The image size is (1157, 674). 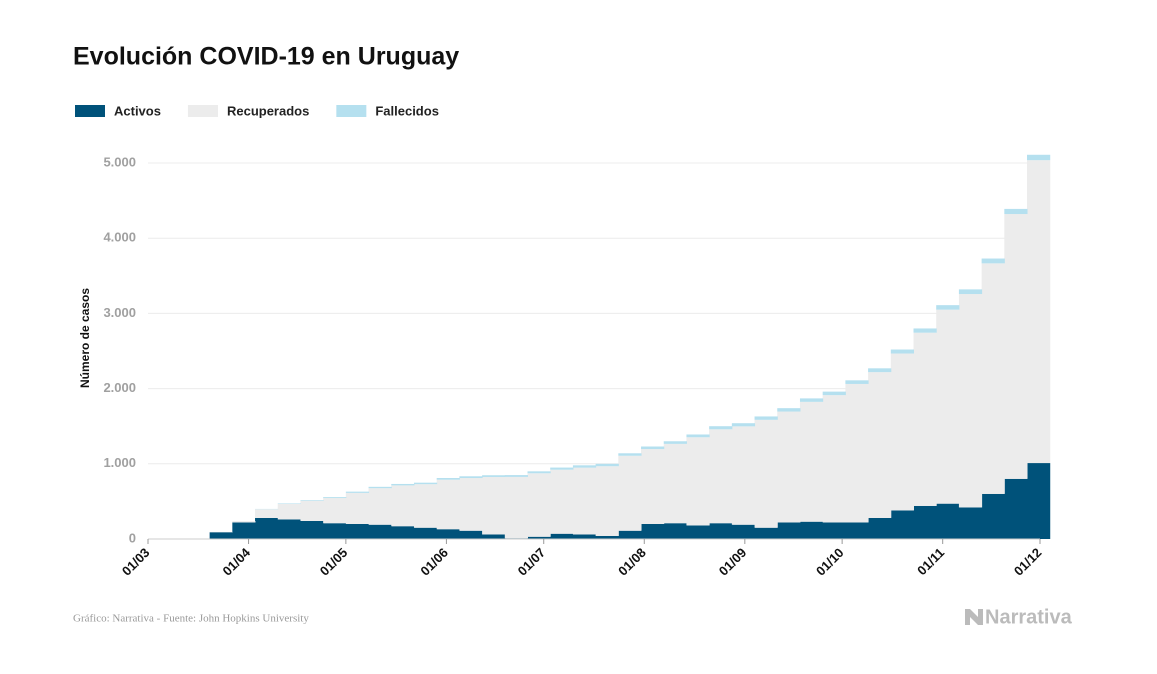 I want to click on y-tick-label: 2.000, so click(x=119, y=387).